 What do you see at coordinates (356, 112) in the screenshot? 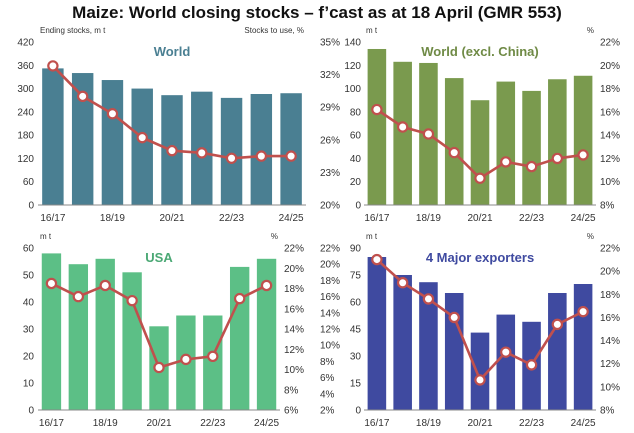
I see `y-tick-label: 80` at bounding box center [356, 112].